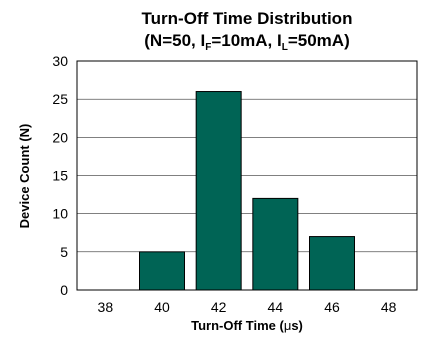 This screenshot has width=424, height=343. Describe the element at coordinates (64, 290) in the screenshot. I see `y-tick-label: 0` at that location.